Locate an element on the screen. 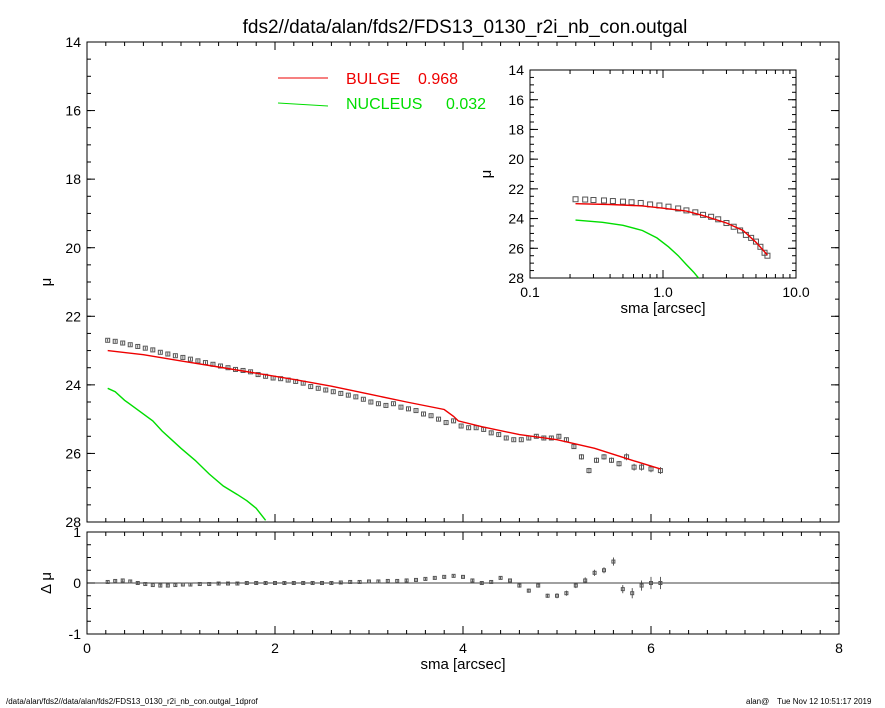 This screenshot has width=885, height=708. y-tick-label: 26 is located at coordinates (516, 248).